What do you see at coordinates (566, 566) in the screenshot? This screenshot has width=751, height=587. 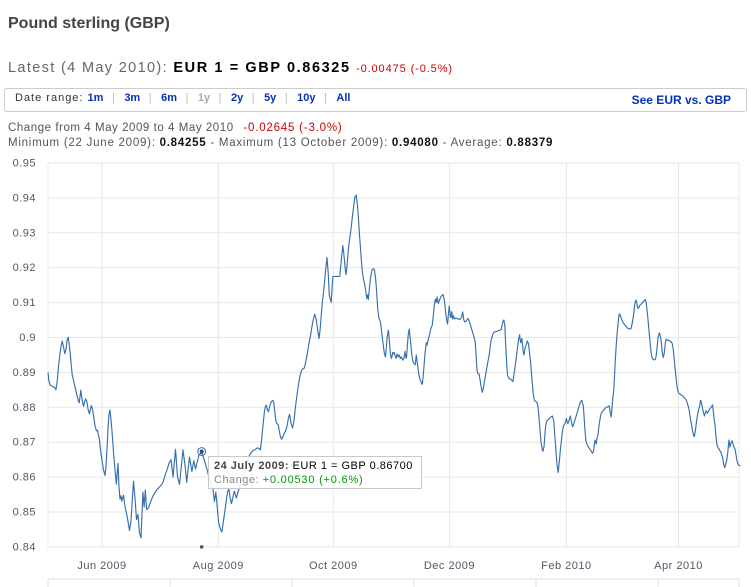 I see `svg-text: Feb 2010` at bounding box center [566, 566].